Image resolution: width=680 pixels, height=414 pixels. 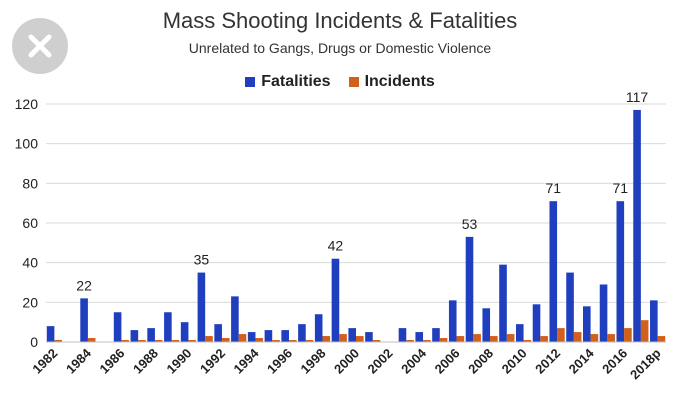 What do you see at coordinates (514, 361) in the screenshot?
I see `x-tick-label-2010: 2010` at bounding box center [514, 361].